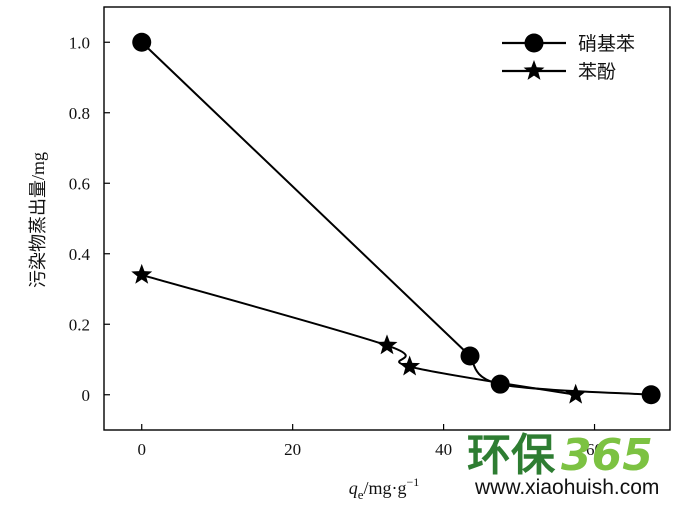 This screenshot has height=512, width=700. I want to click on x-axis-label-unit: /mg·g, so click(385, 488).